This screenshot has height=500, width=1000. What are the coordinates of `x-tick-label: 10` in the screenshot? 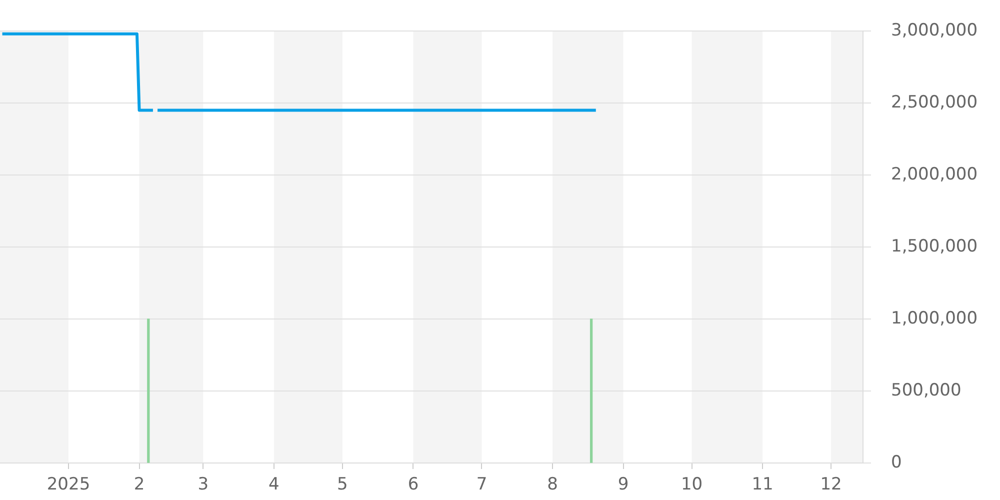 It's located at (691, 484).